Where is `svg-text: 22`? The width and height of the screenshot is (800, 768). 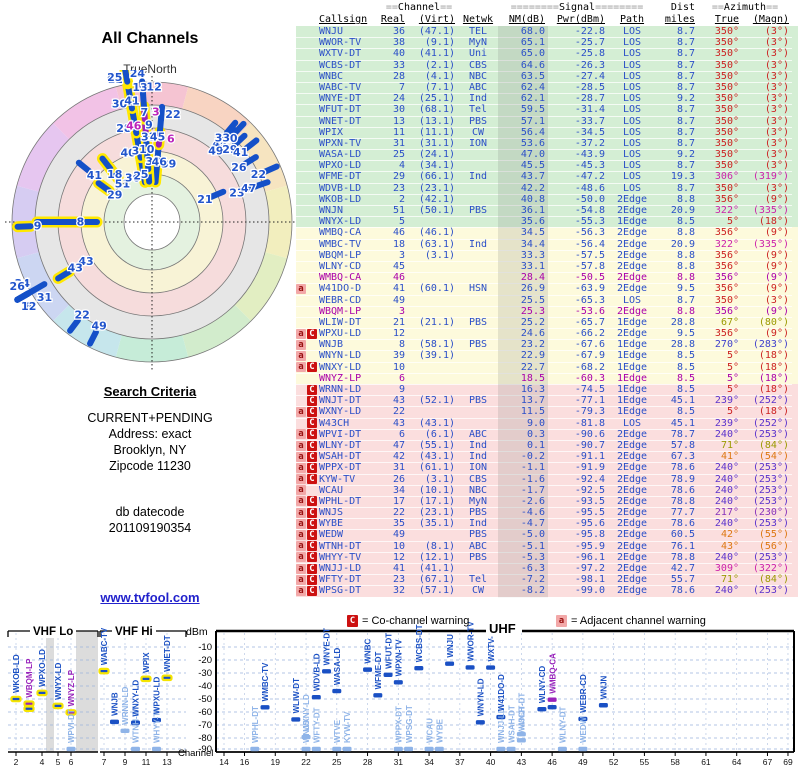
svg-text: 22 is located at coordinates (306, 762).